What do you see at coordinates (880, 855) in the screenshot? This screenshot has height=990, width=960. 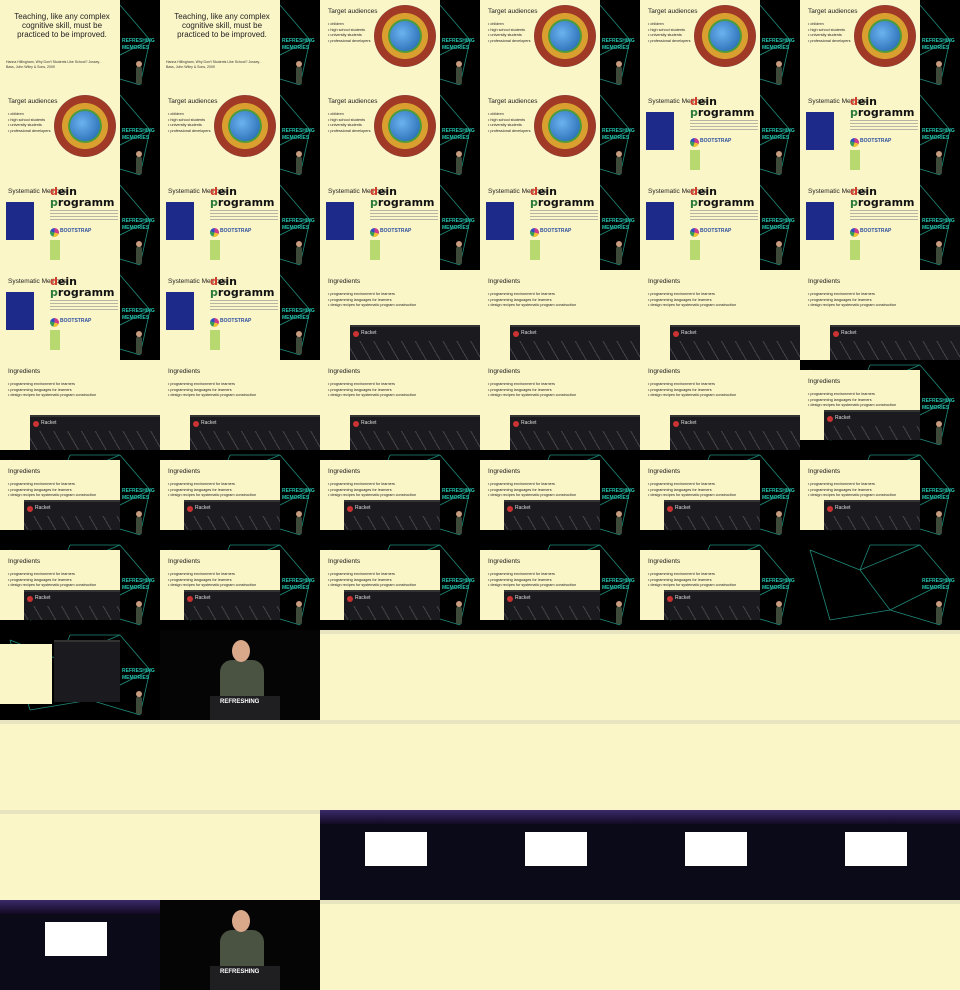 I see `thumbnail-stage` at bounding box center [880, 855].